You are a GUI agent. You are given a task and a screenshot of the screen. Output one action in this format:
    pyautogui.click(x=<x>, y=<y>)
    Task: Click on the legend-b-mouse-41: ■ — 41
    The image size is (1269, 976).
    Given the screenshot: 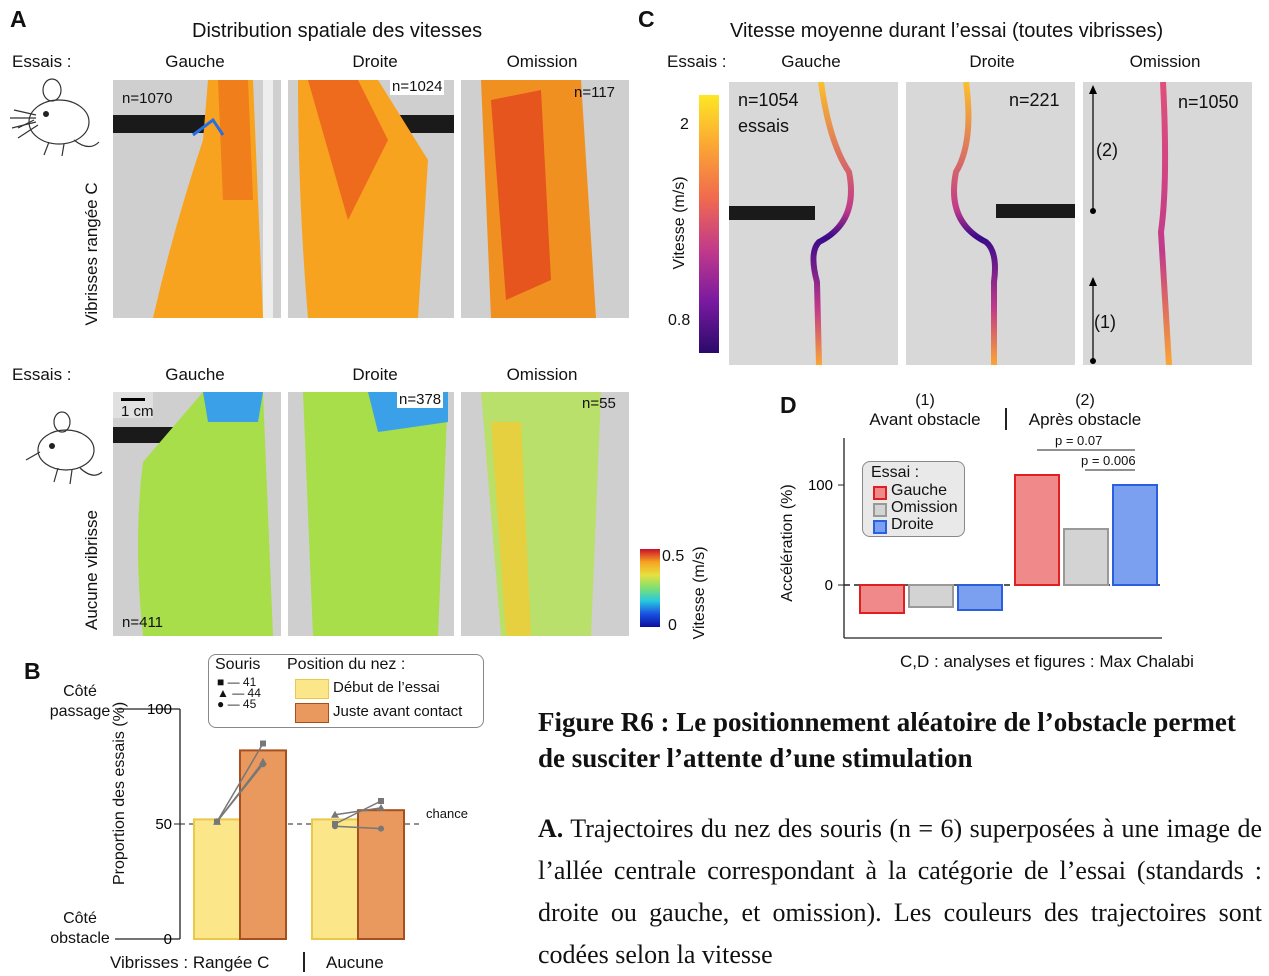 What is the action you would take?
    pyautogui.click(x=237, y=682)
    